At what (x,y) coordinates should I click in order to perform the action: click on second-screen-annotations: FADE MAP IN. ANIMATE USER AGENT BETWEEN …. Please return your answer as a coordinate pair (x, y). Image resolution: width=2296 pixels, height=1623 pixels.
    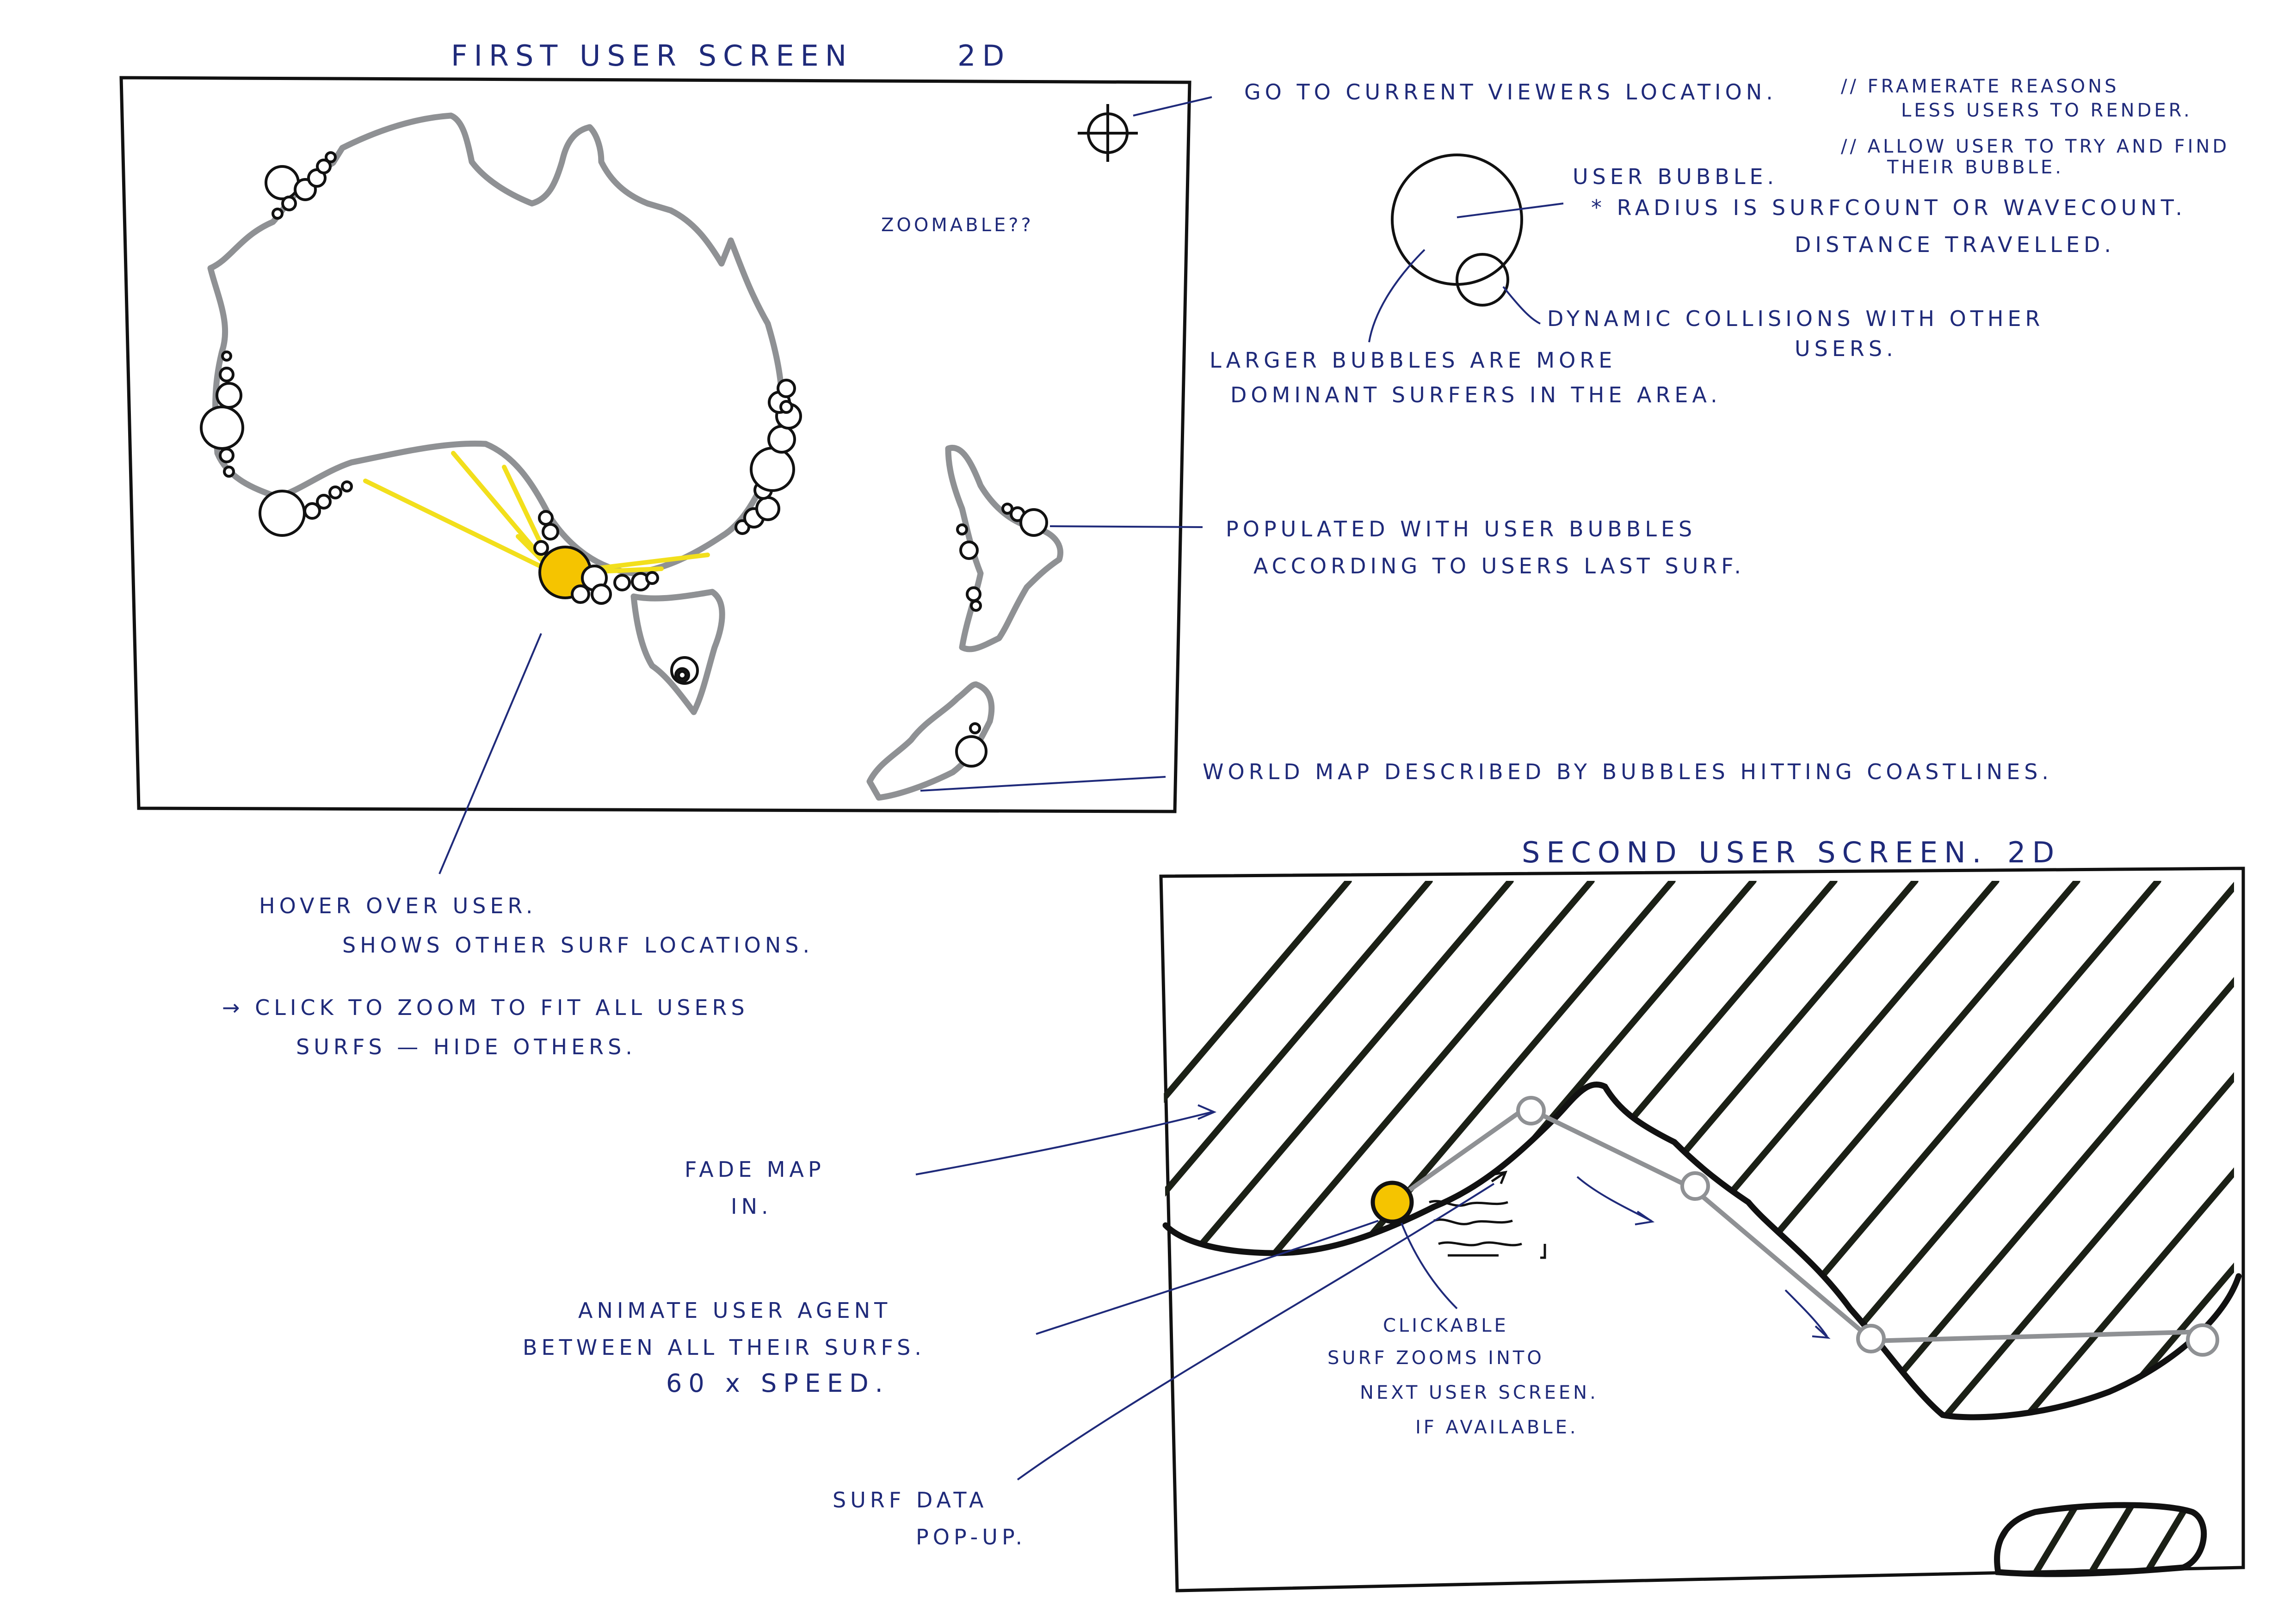
    Looking at the image, I should click on (1061, 1326).